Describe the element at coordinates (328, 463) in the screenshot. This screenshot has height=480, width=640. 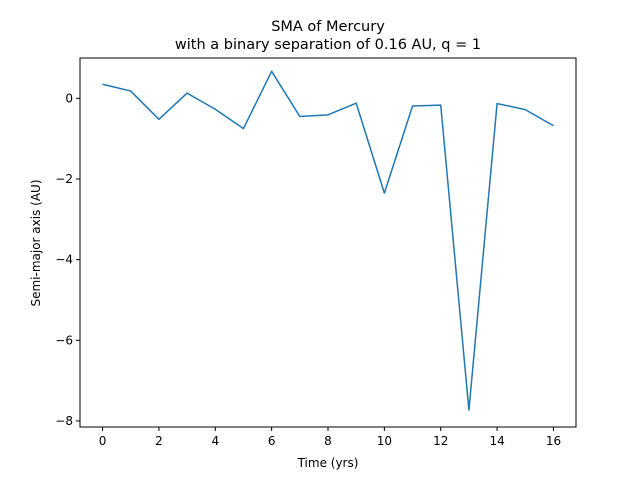
I see `x-axis-label: Time (yrs)` at that location.